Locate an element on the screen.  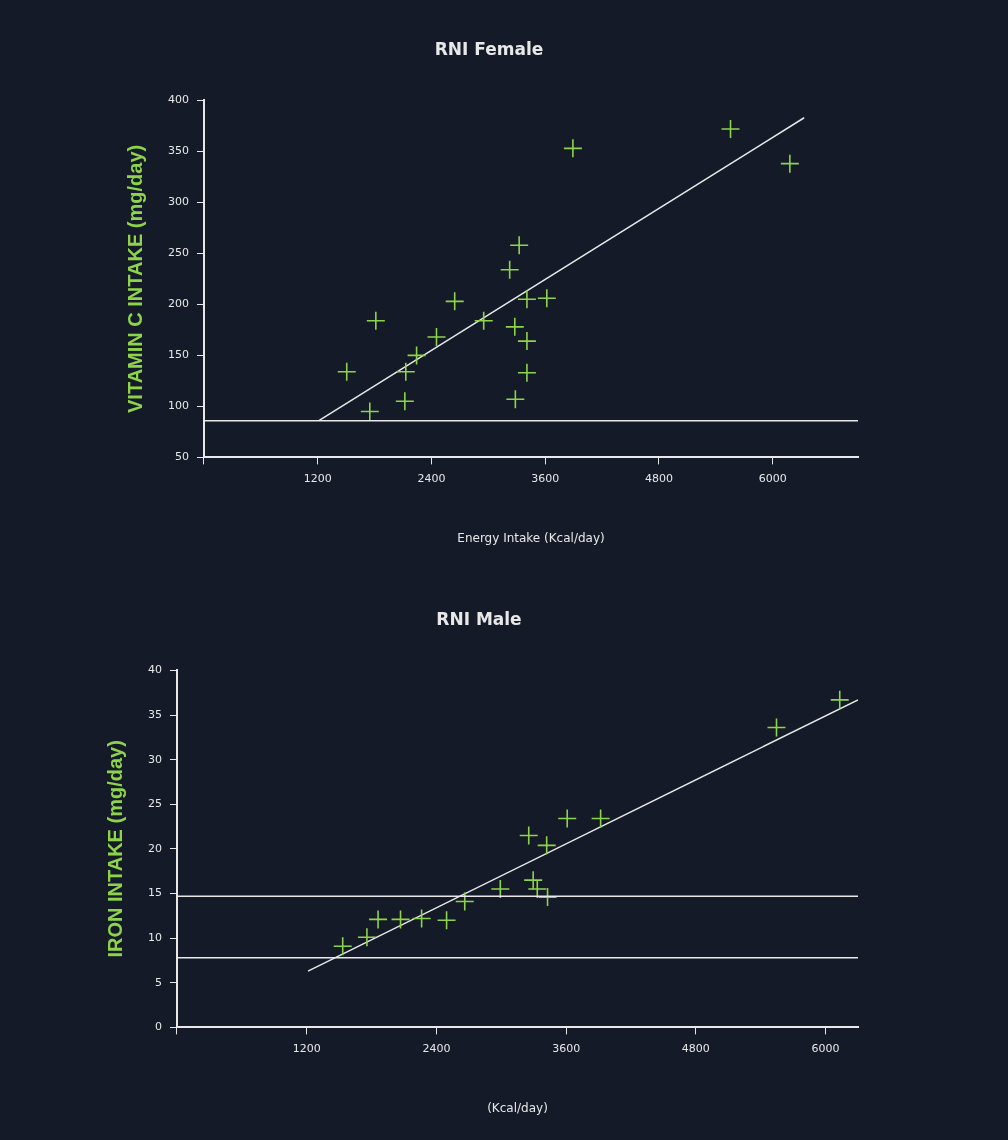
y-tick-label: 200 is located at coordinates (178, 304).